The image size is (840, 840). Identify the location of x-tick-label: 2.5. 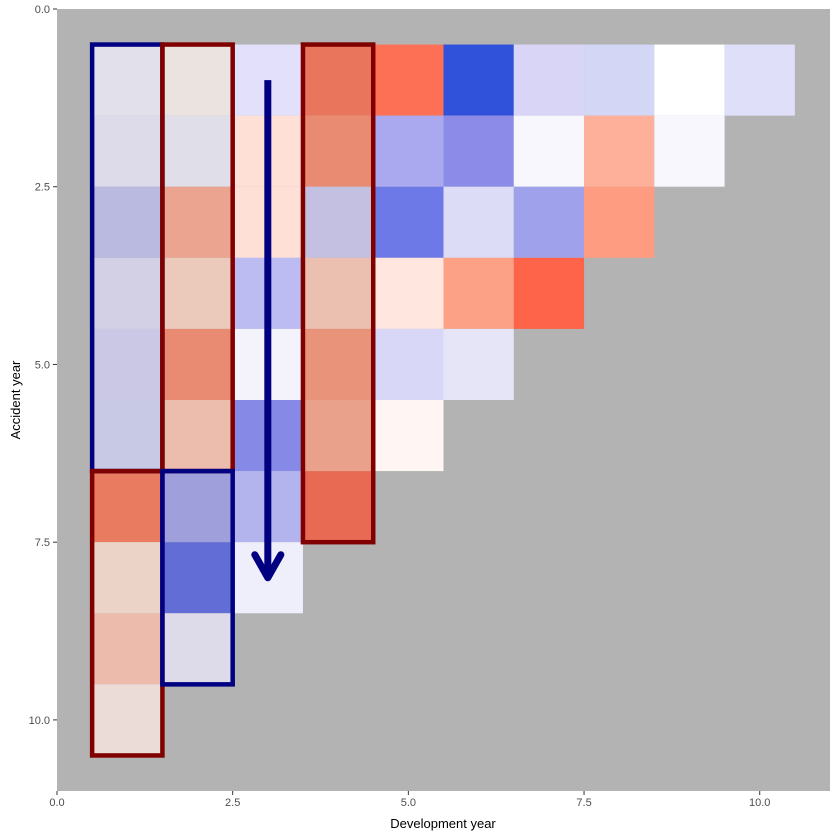
(232, 803).